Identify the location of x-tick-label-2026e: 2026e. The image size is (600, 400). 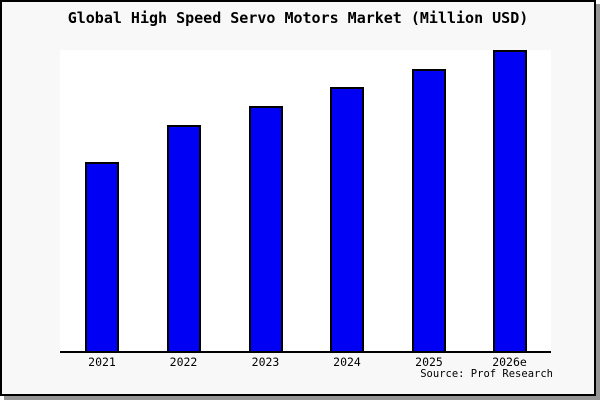
(509, 362).